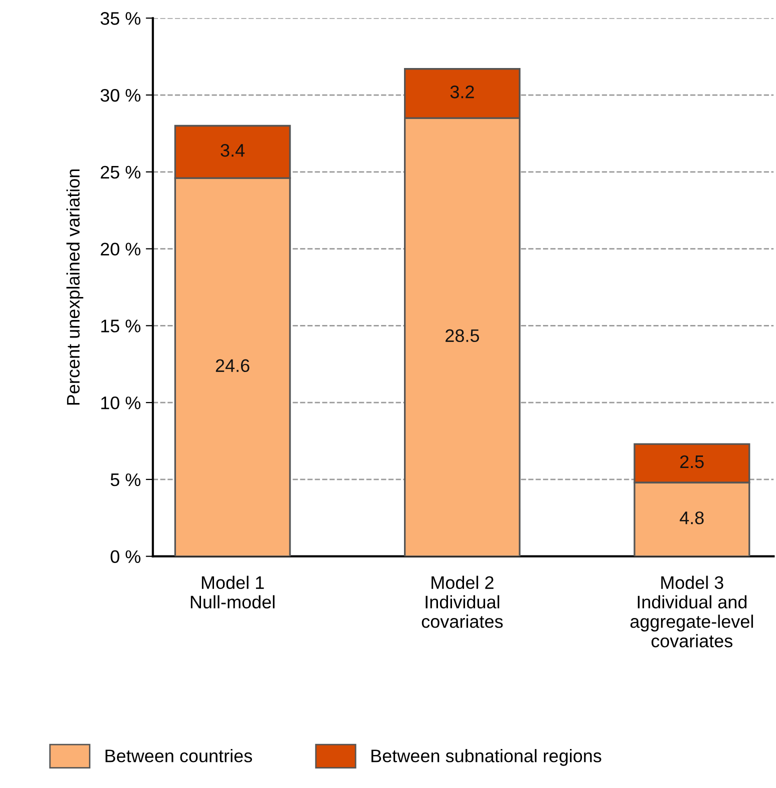 Image resolution: width=776 pixels, height=788 pixels. What do you see at coordinates (179, 755) in the screenshot?
I see `legend-label: Between countries` at bounding box center [179, 755].